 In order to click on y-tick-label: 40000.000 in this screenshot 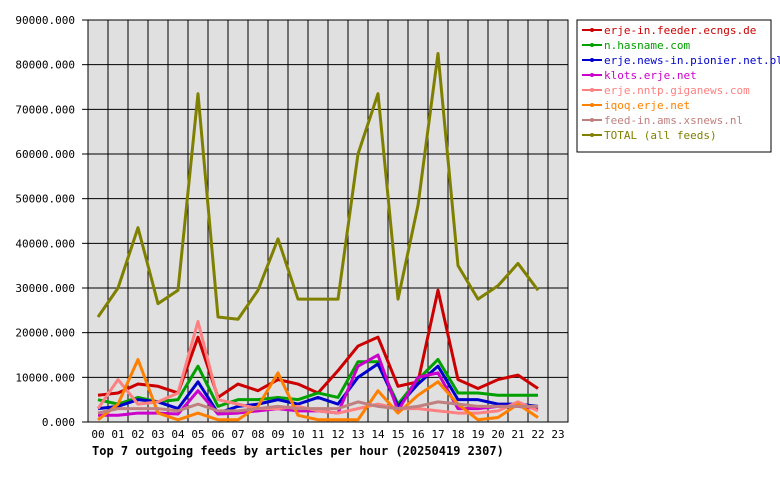, I will do `click(45, 243)`.